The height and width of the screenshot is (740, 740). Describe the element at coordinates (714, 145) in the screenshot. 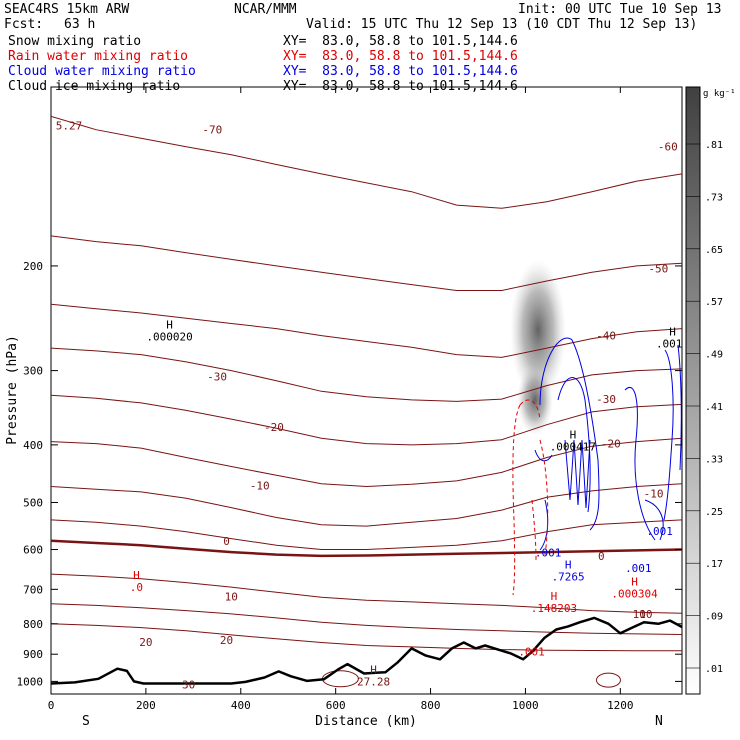

I see `colorbar-tick-label: .81` at that location.